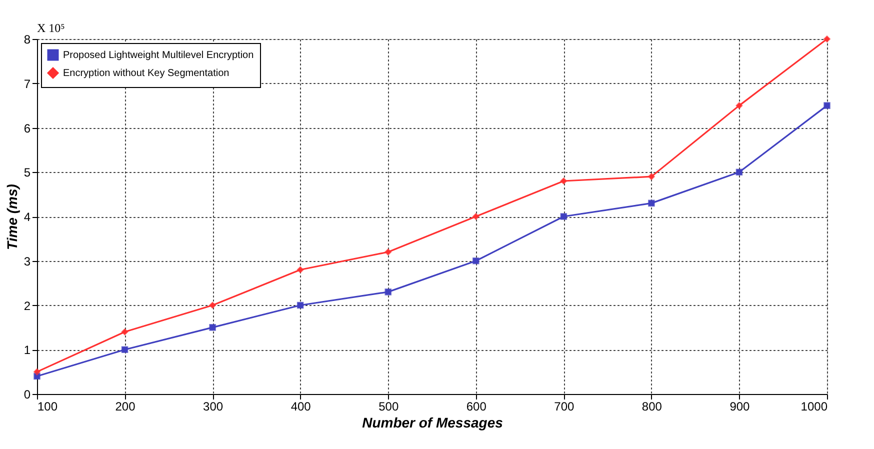 The height and width of the screenshot is (449, 874). I want to click on x-tick-label: 500, so click(388, 407).